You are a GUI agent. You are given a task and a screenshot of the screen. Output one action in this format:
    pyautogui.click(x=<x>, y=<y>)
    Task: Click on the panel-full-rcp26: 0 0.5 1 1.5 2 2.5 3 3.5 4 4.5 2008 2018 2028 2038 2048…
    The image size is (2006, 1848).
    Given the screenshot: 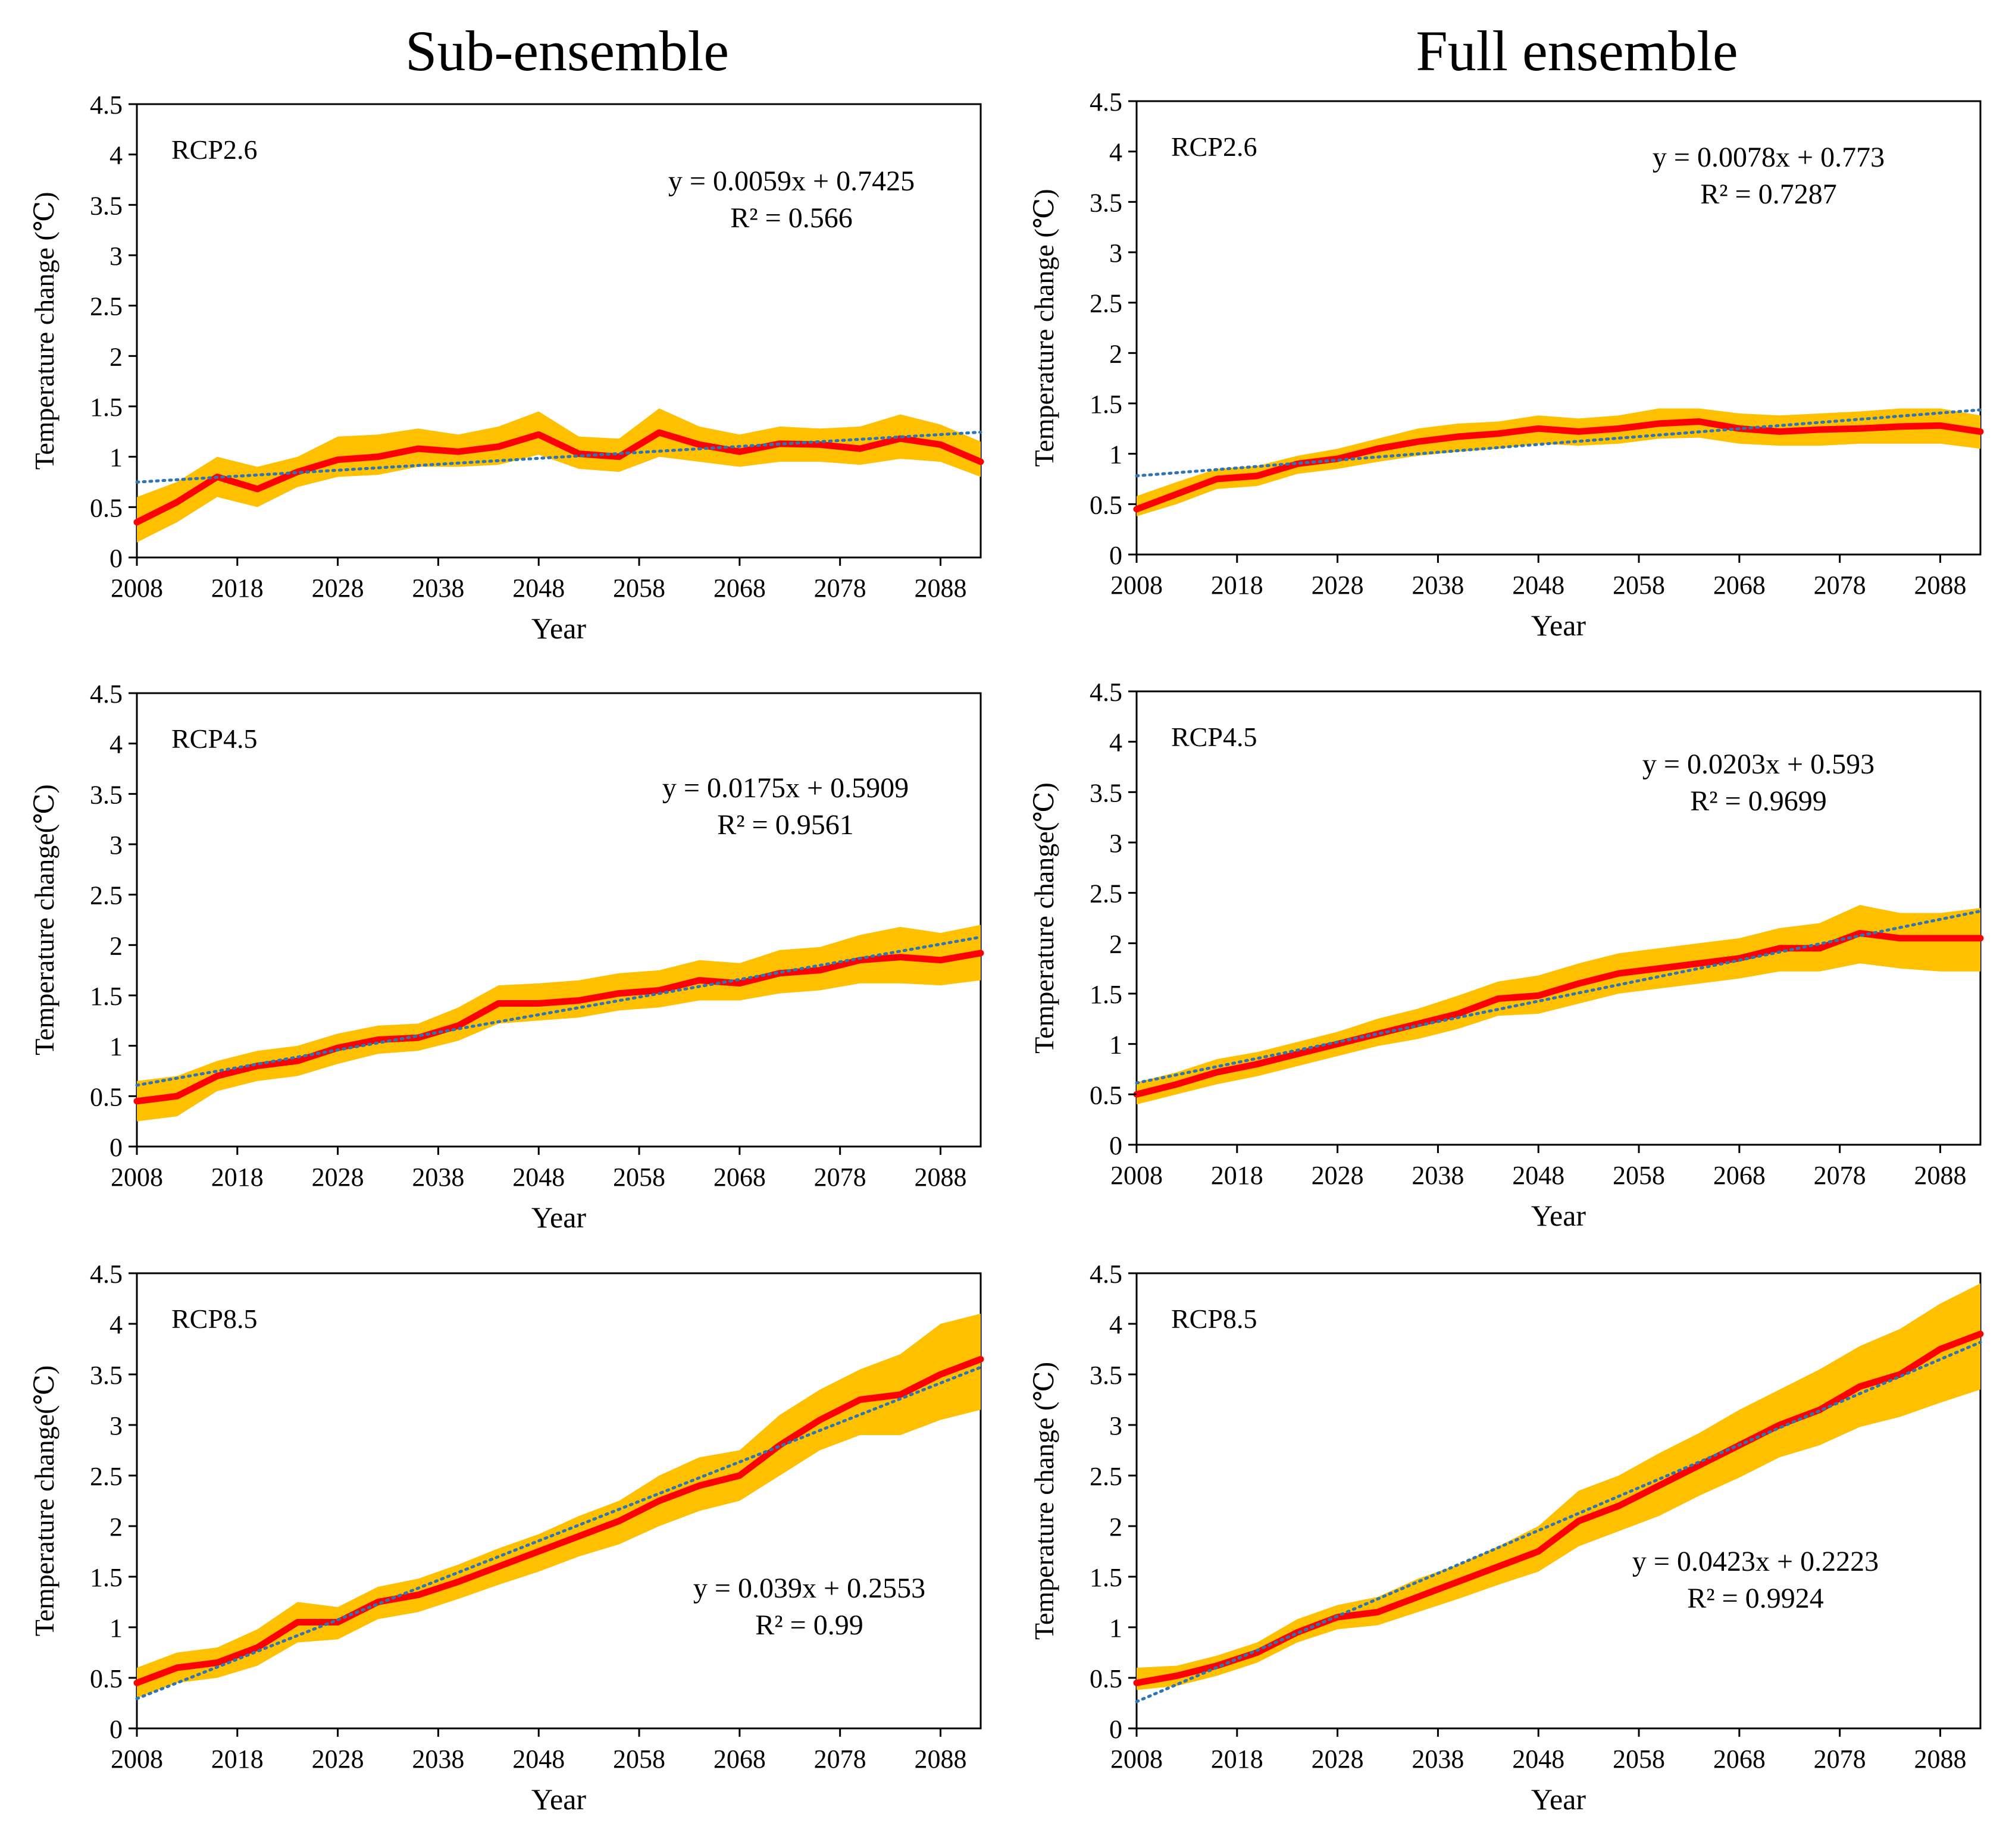 What is the action you would take?
    pyautogui.click(x=1506, y=364)
    